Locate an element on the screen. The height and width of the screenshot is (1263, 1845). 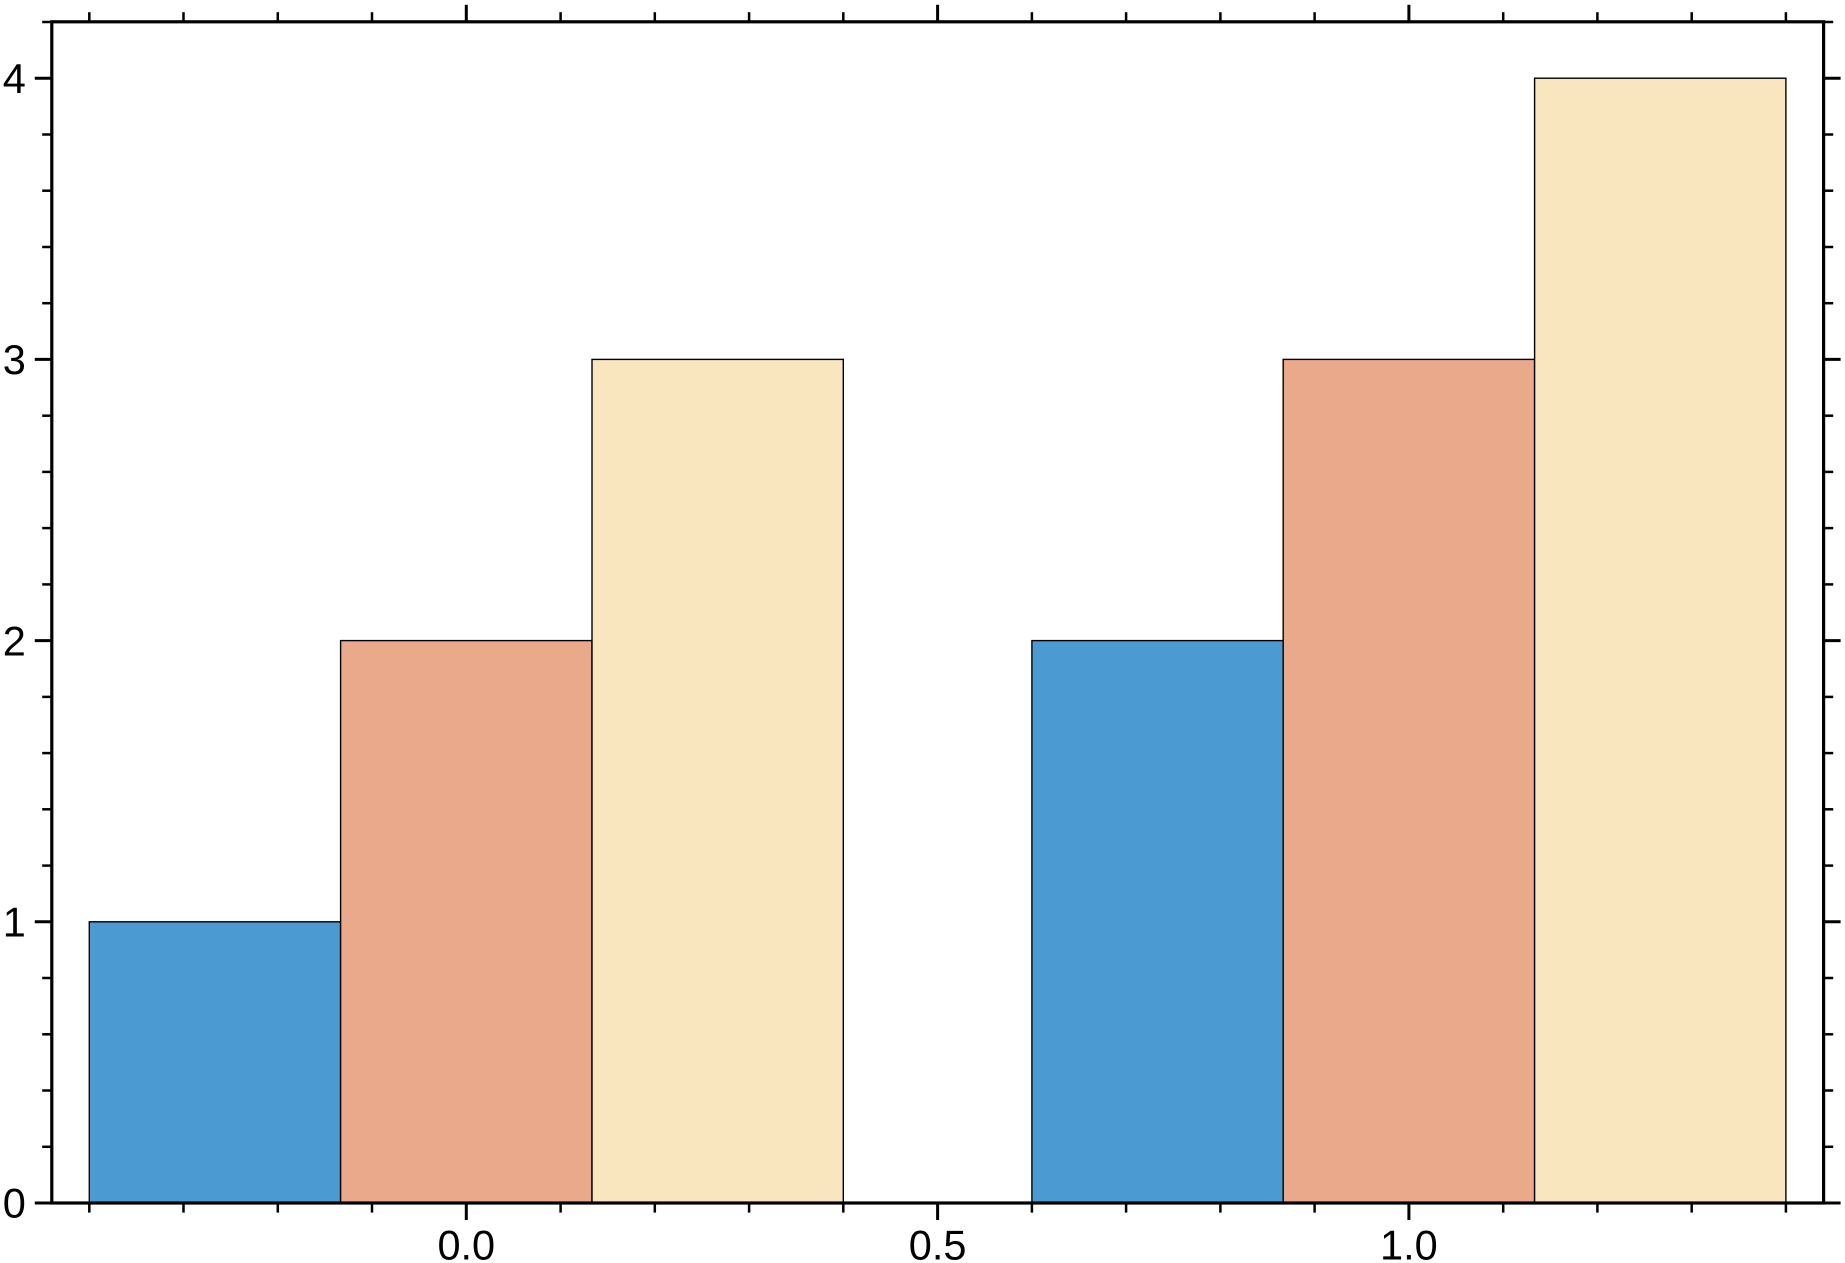
svg-text: 0.0 is located at coordinates (466, 1242).